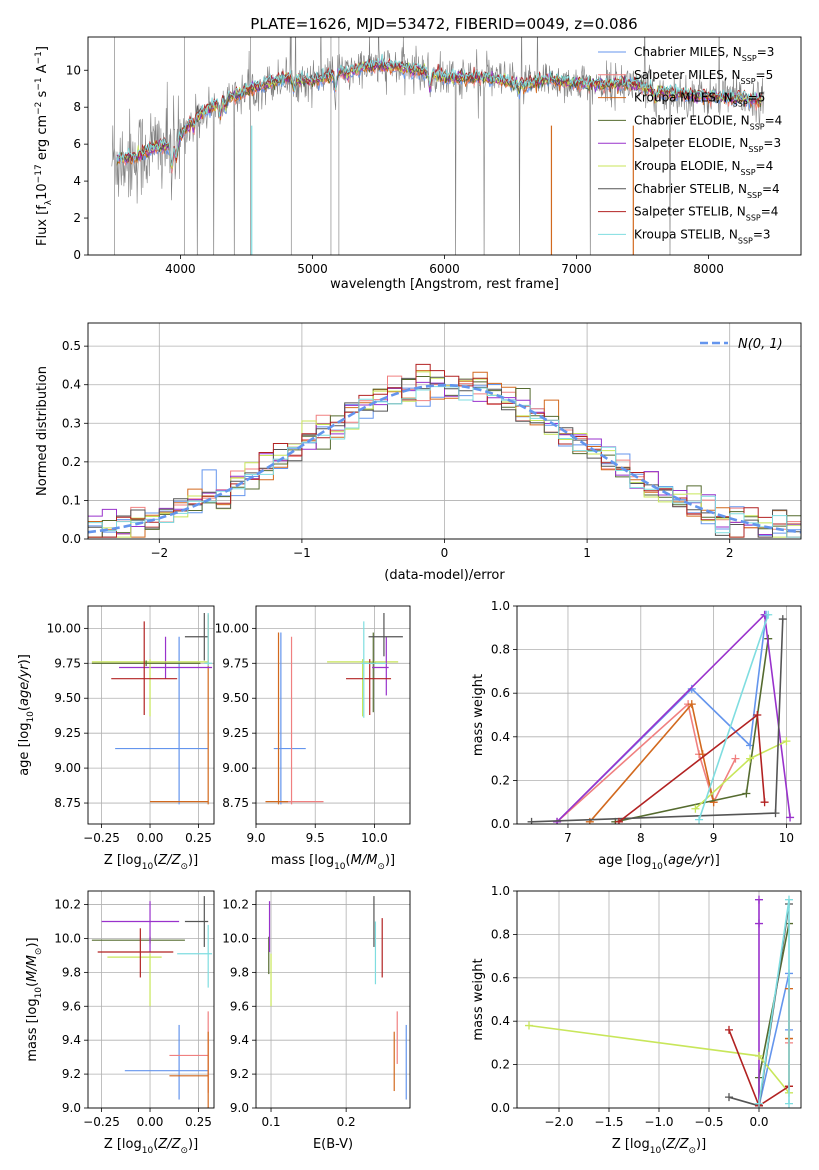  What do you see at coordinates (568, 838) in the screenshot?
I see `x-tick-label: 7` at bounding box center [568, 838].